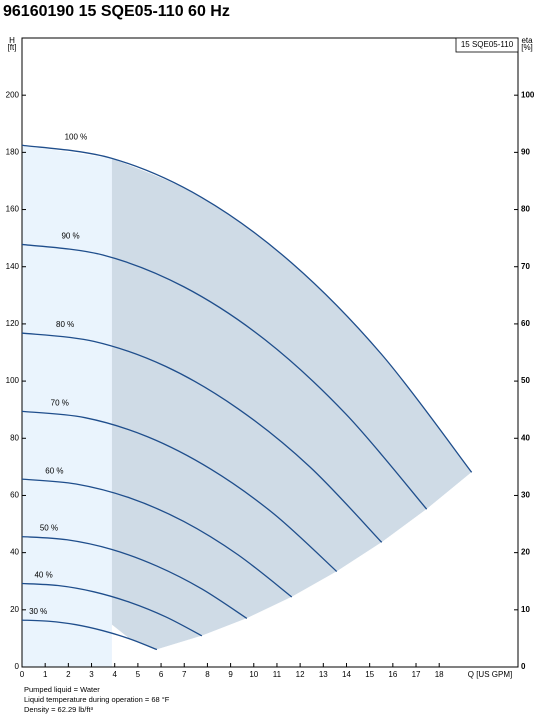  I want to click on curve-label: 90 %, so click(70, 236).